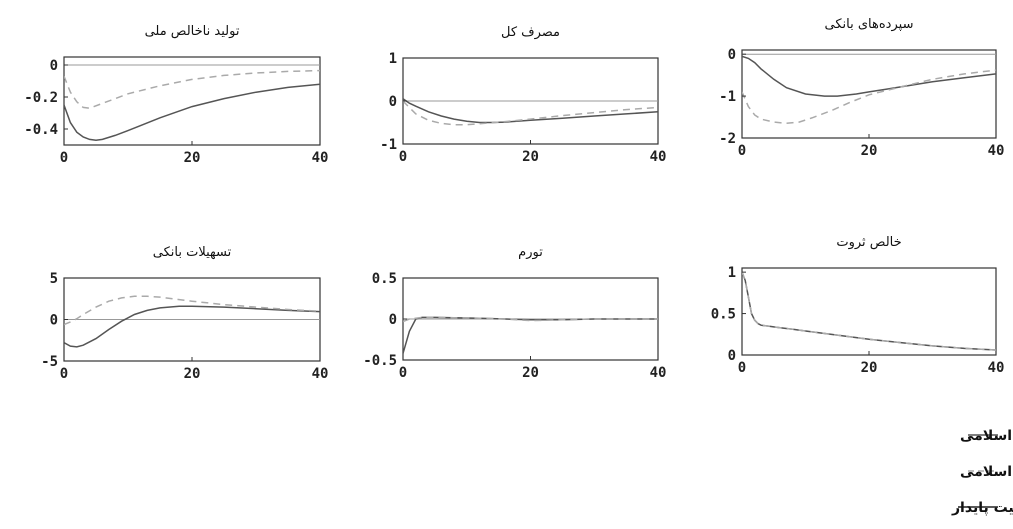 This screenshot has width=1013, height=529. Describe the element at coordinates (727, 139) in the screenshot. I see `y-tick-label: -2` at that location.